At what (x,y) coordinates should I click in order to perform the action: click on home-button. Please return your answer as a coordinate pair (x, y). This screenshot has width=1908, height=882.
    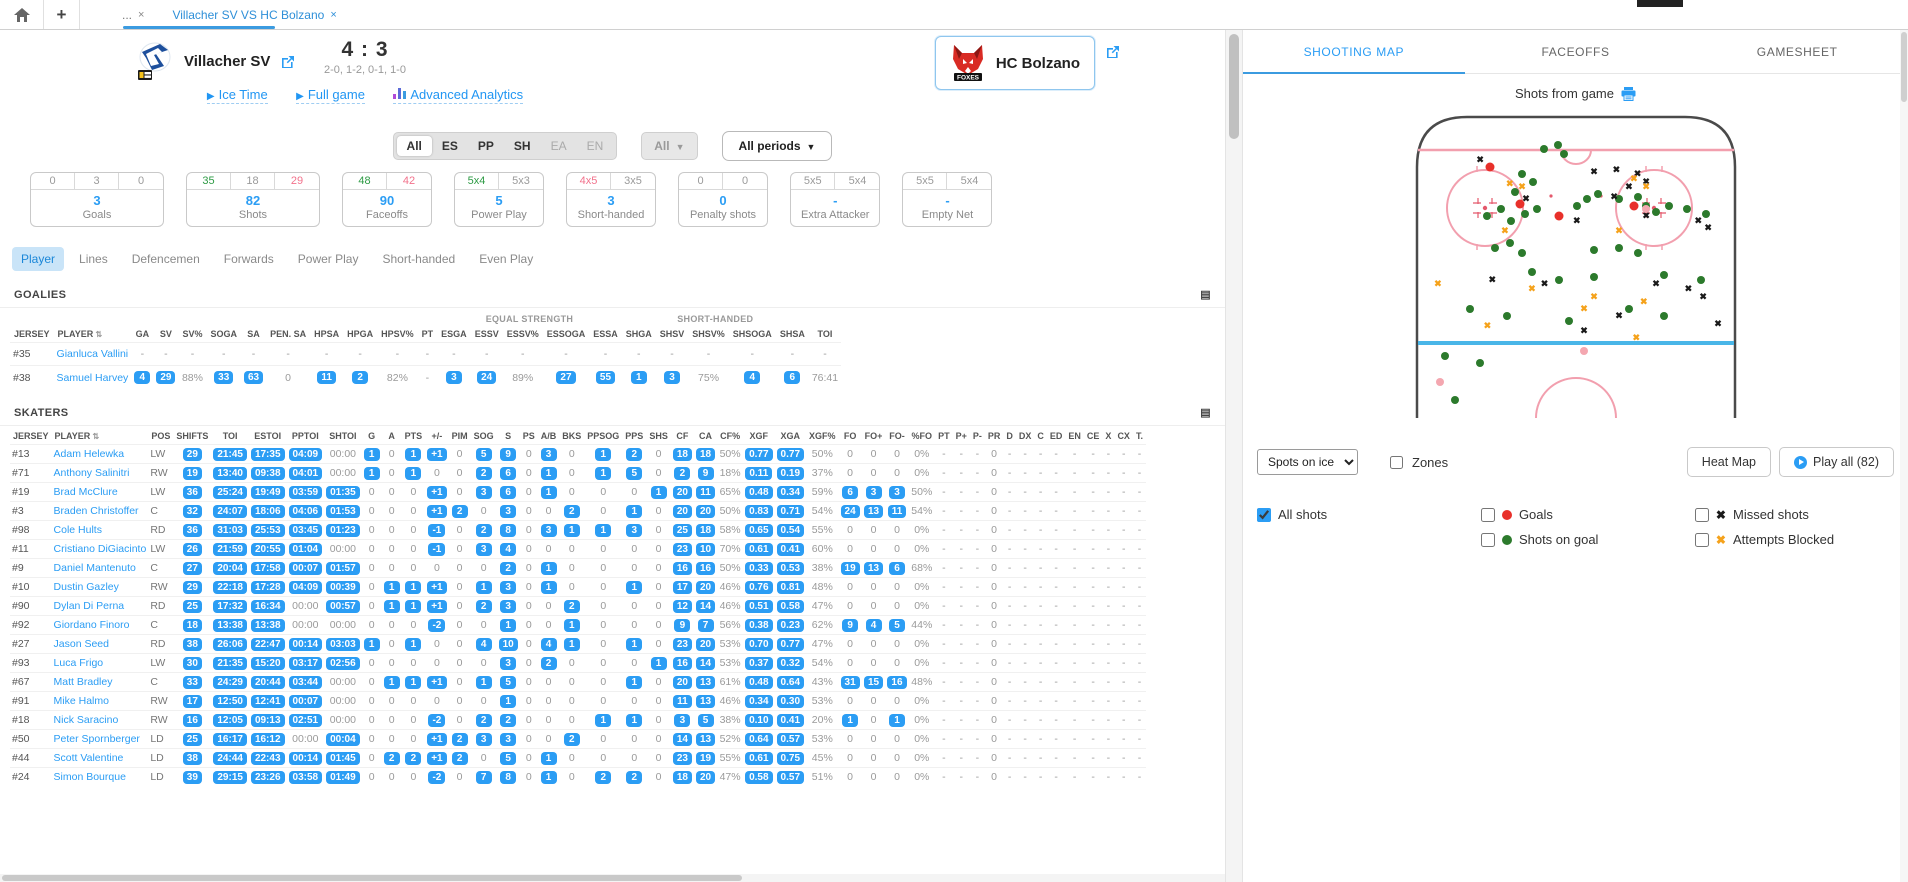
    Looking at the image, I should click on (22, 14).